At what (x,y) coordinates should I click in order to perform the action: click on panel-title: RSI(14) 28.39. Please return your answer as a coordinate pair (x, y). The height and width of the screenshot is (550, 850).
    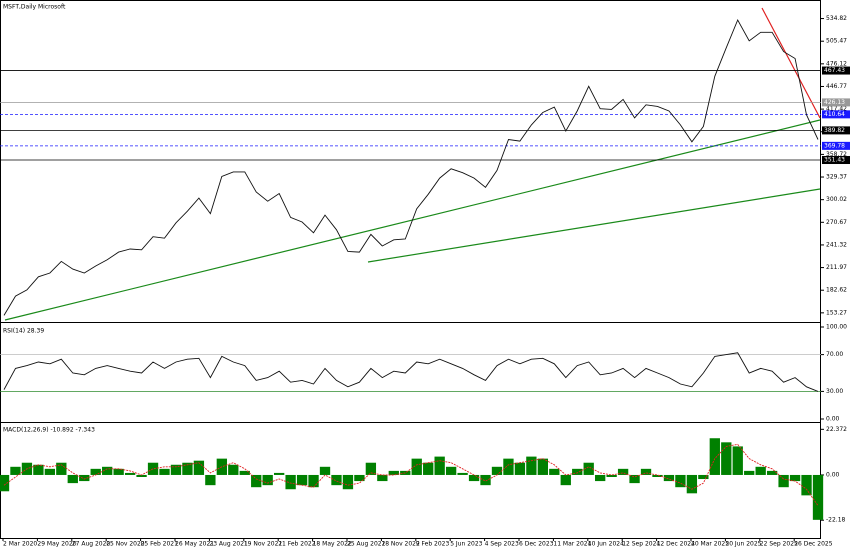
    Looking at the image, I should click on (23, 331).